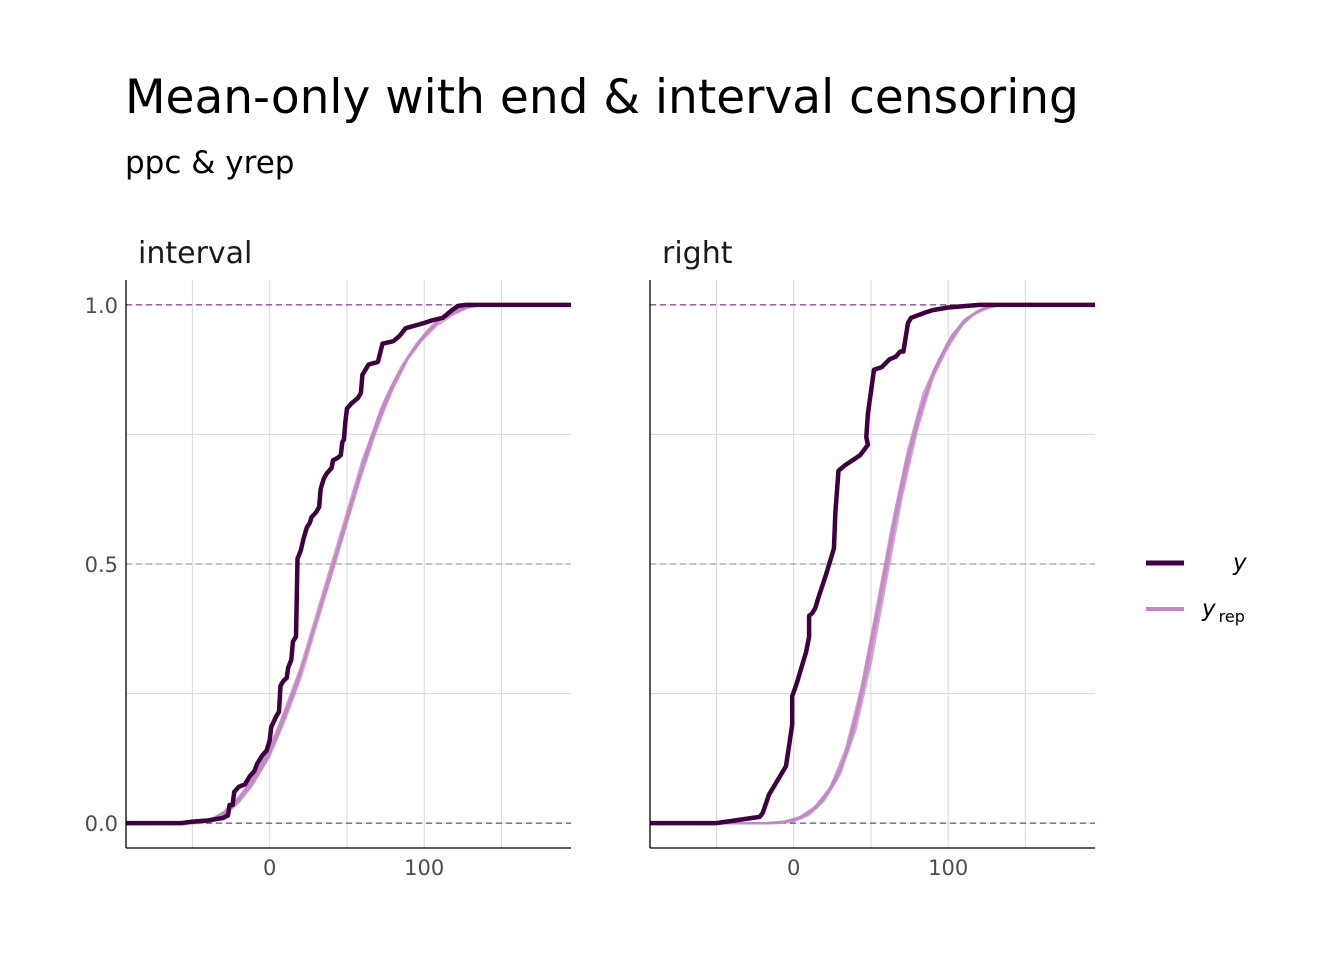  I want to click on legend-label-yrep: y rep, so click(1223, 611).